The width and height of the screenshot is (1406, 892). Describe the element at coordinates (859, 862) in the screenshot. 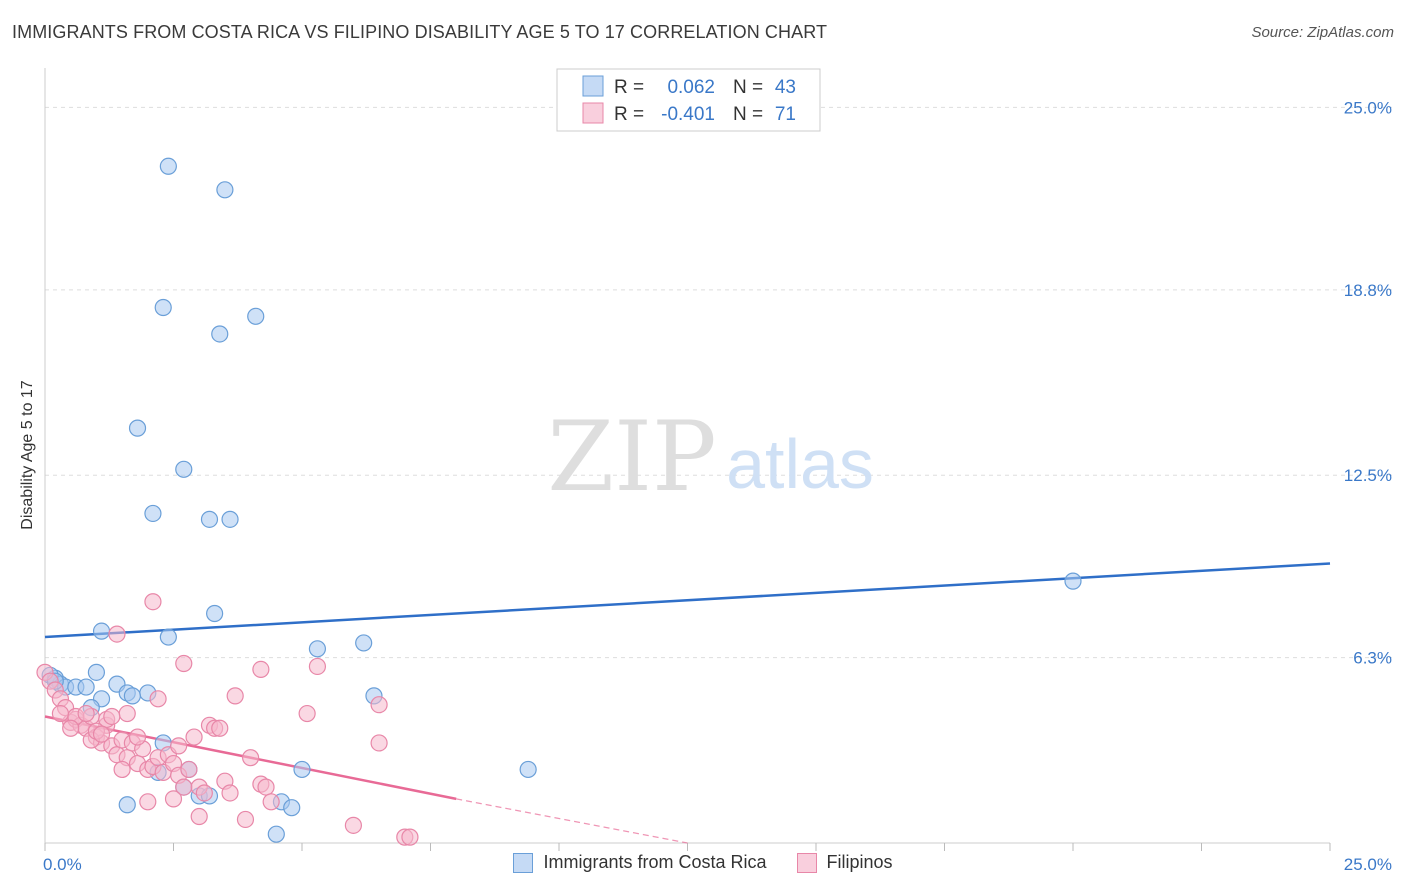

I see `legend-label-filipinos: Filipinos` at that location.